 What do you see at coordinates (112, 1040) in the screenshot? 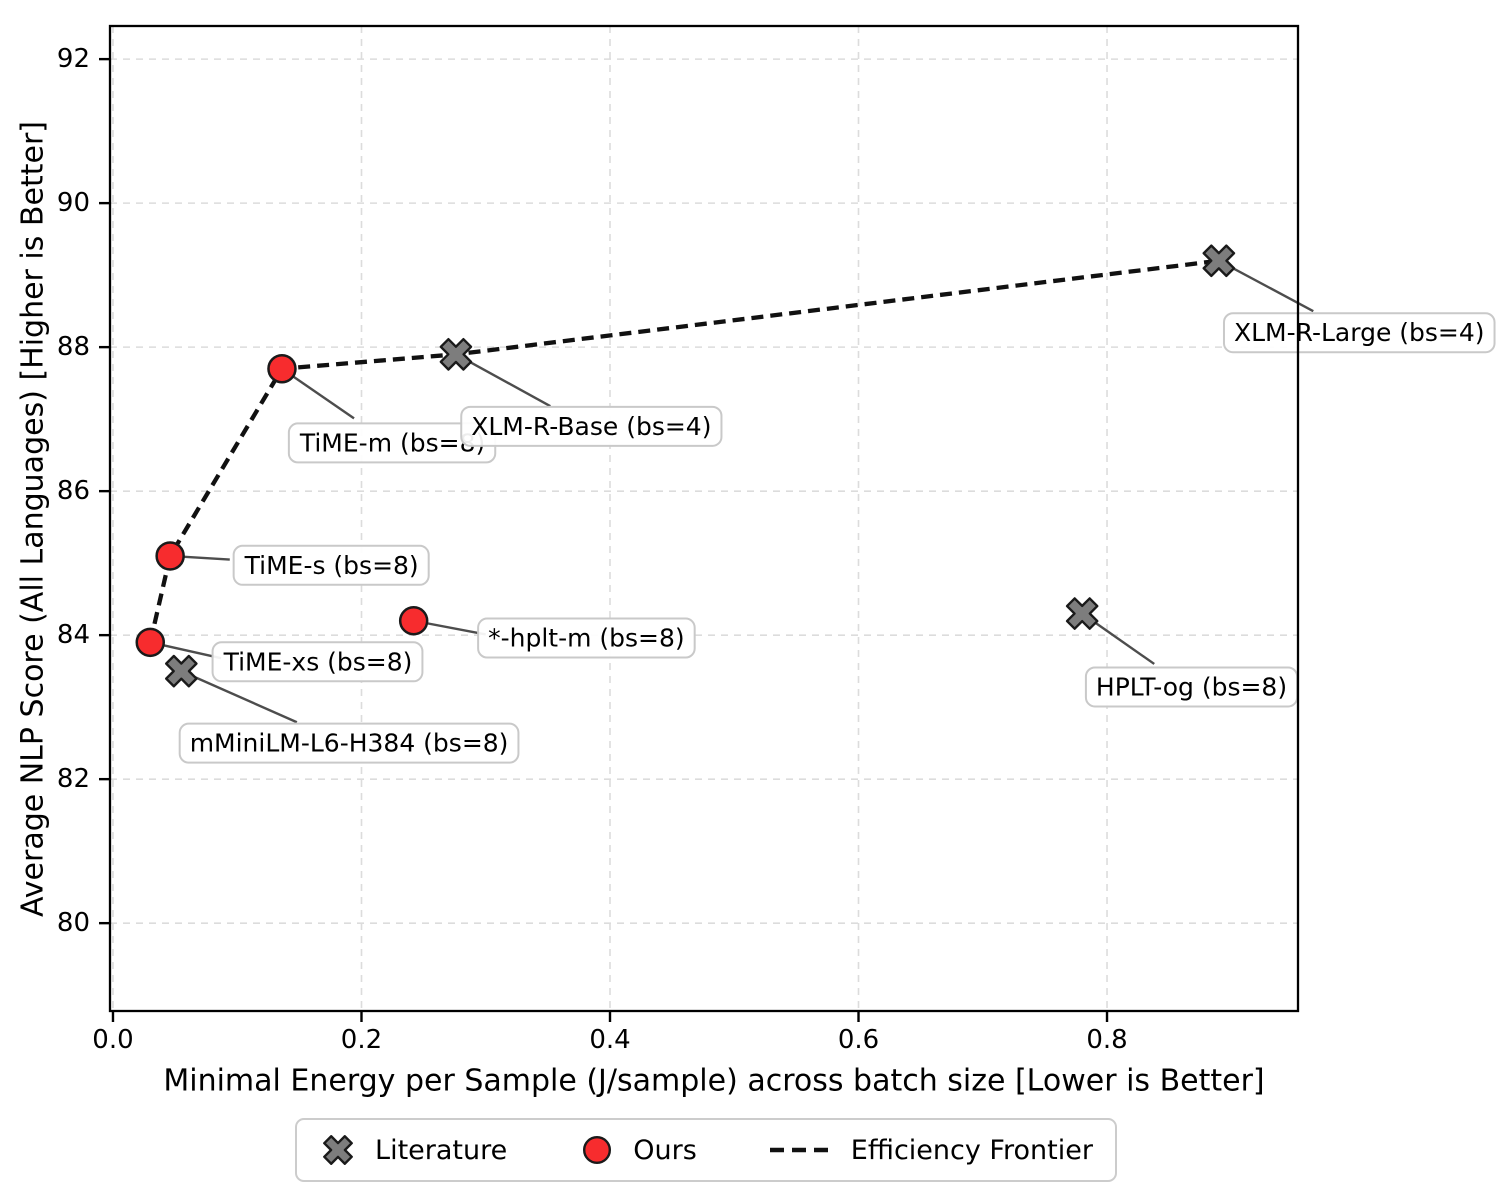
I see `x-tick-label: 0.0` at bounding box center [112, 1040].